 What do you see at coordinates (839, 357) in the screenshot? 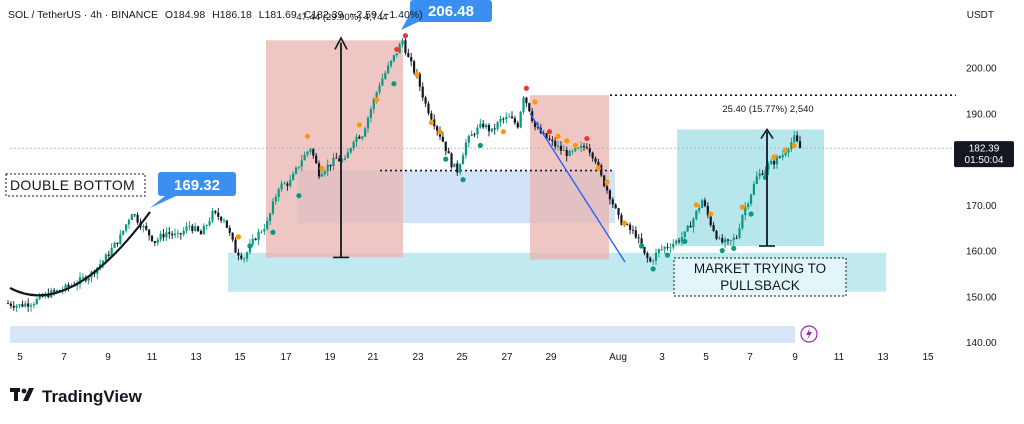
I see `x-tick-label: 11` at bounding box center [839, 357].